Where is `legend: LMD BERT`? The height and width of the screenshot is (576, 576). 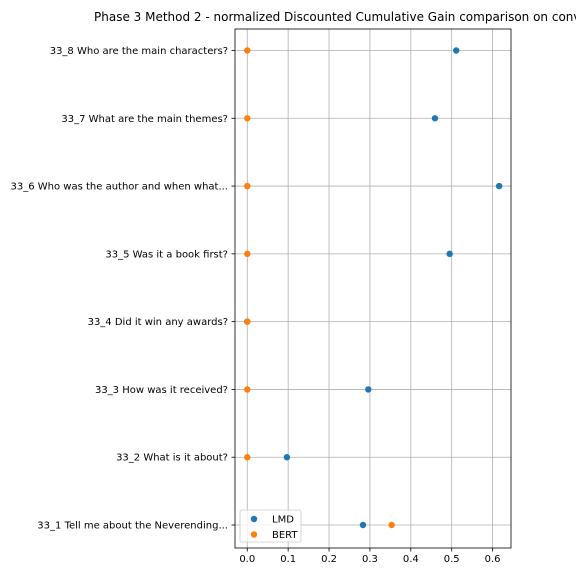 legend: LMD BERT is located at coordinates (270, 526).